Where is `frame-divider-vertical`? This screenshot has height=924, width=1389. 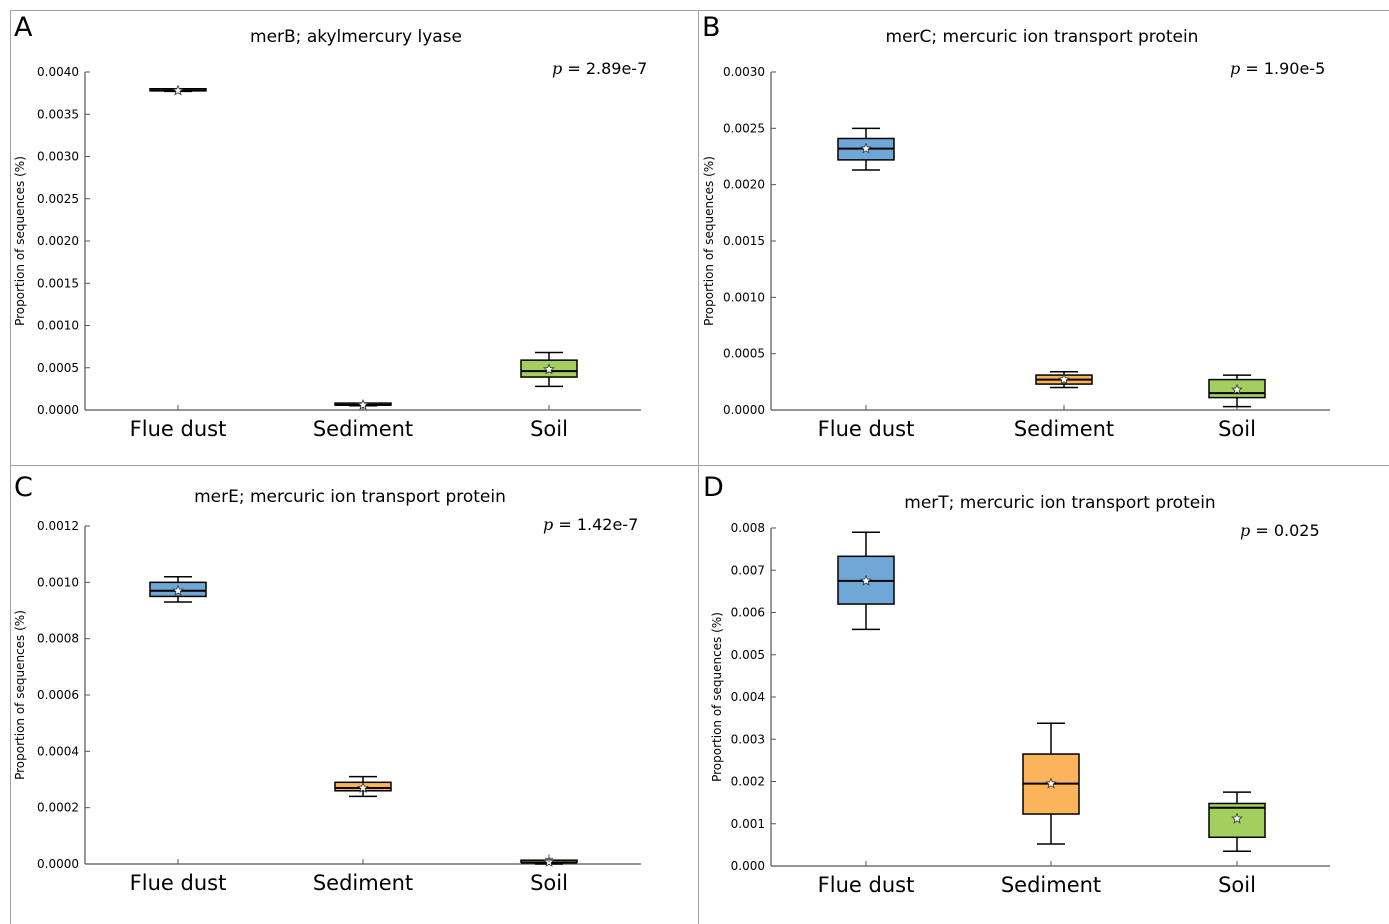
frame-divider-vertical is located at coordinates (698, 467).